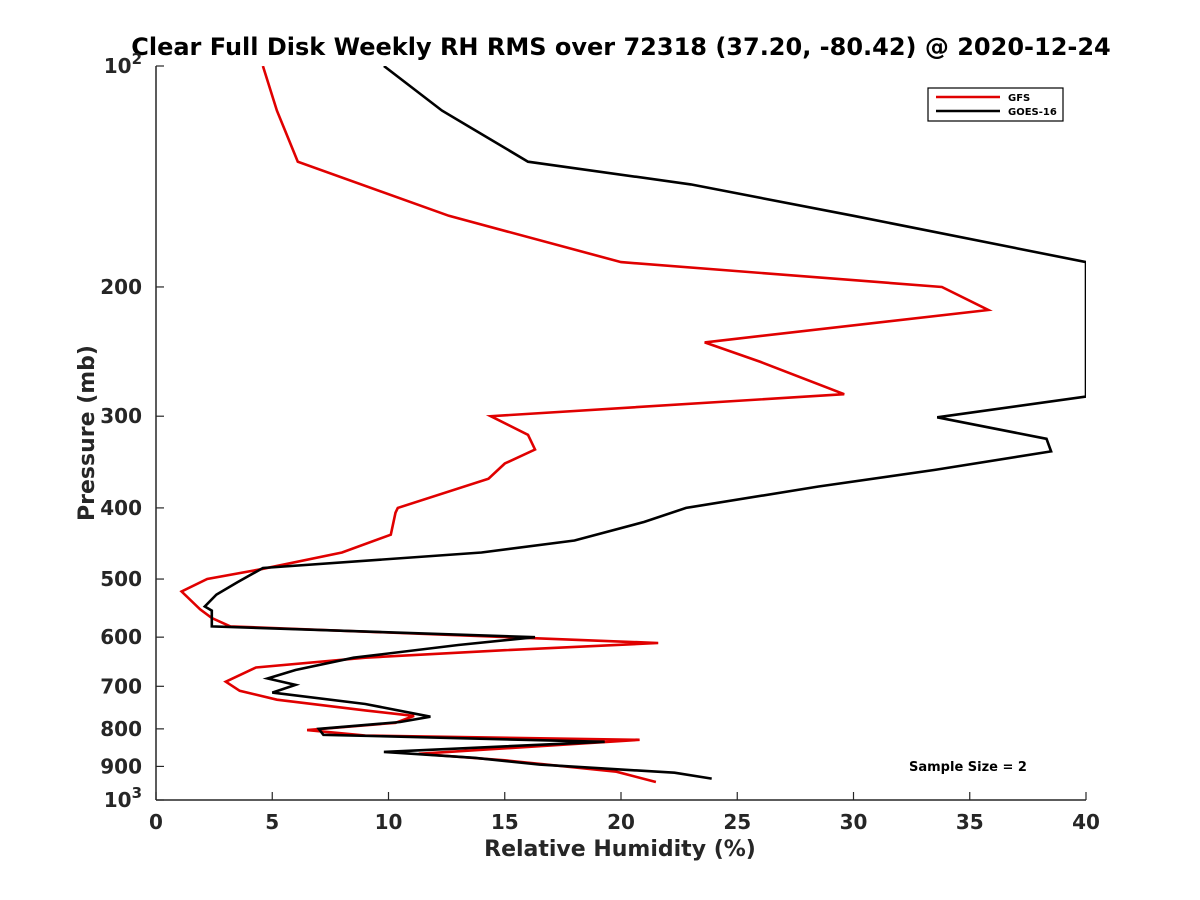  Describe the element at coordinates (121, 766) in the screenshot. I see `y-tick-label: 900` at that location.